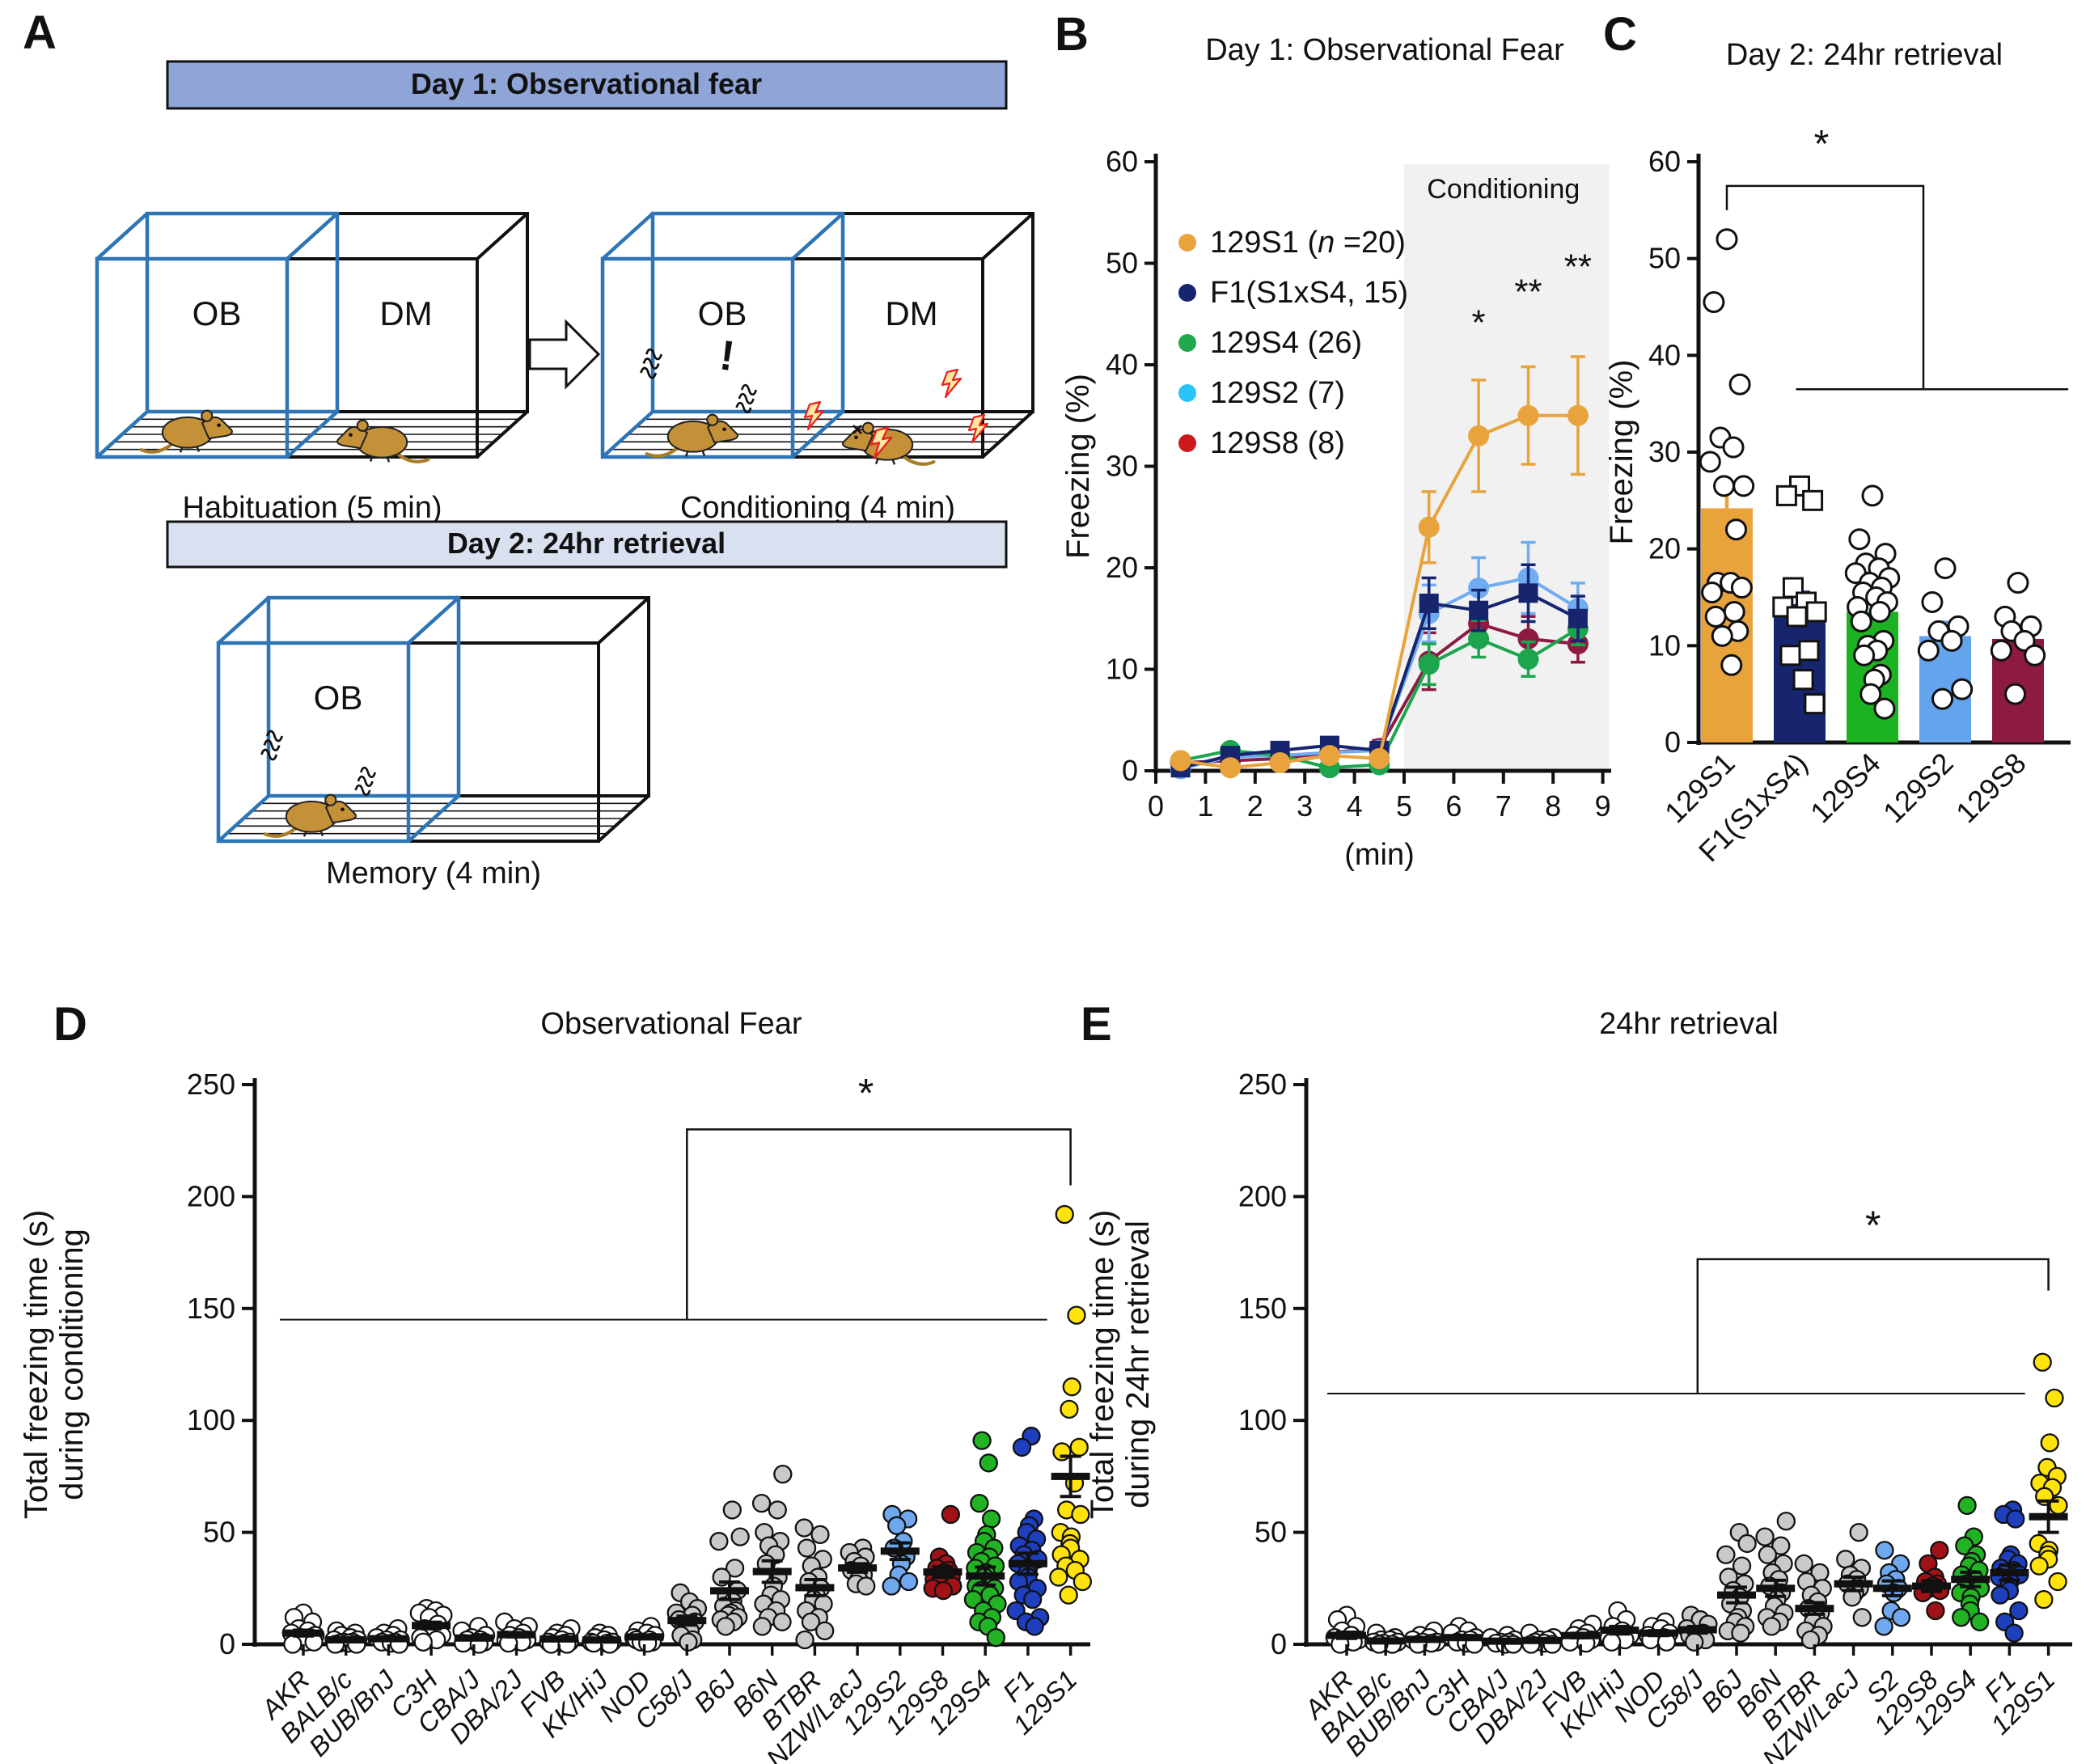 The height and width of the screenshot is (1764, 2090). What do you see at coordinates (1385, 1639) in the screenshot?
I see `strain-BALB/c` at bounding box center [1385, 1639].